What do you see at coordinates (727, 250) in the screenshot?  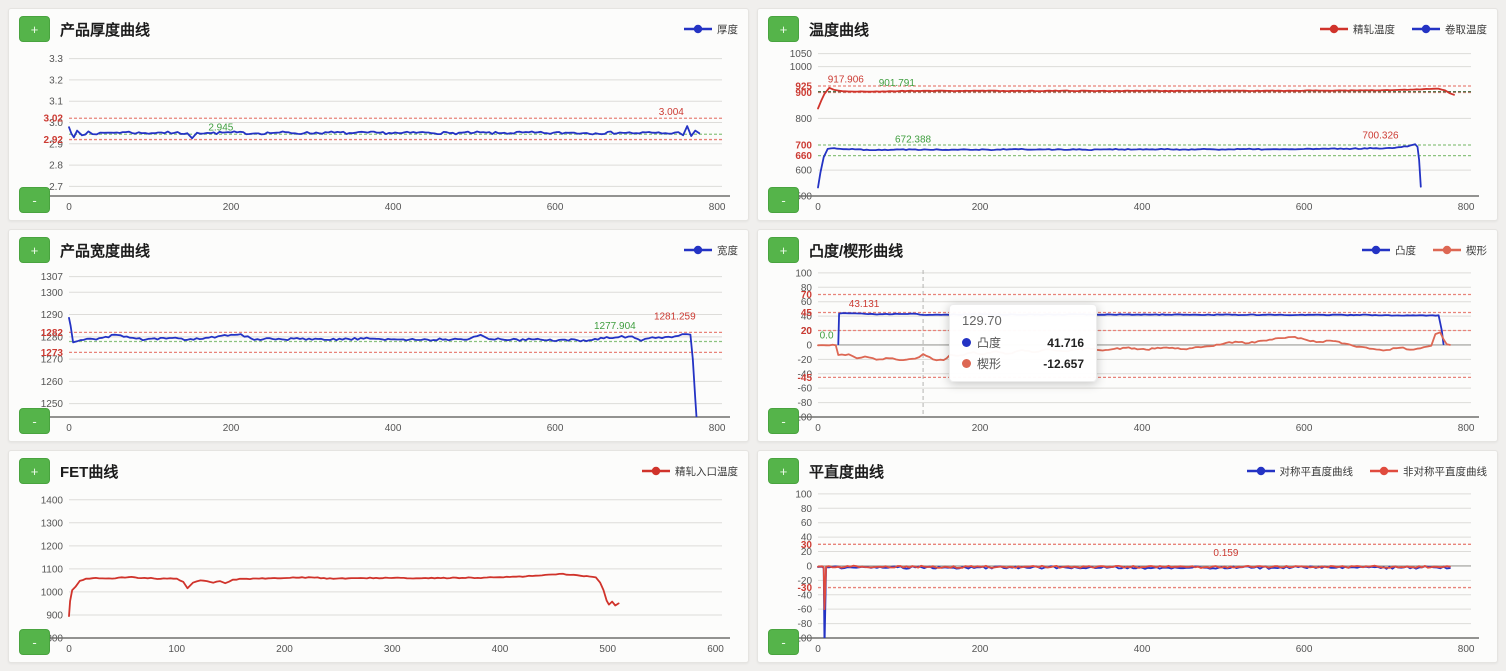 I see `legend-label: 宽度` at bounding box center [727, 250].